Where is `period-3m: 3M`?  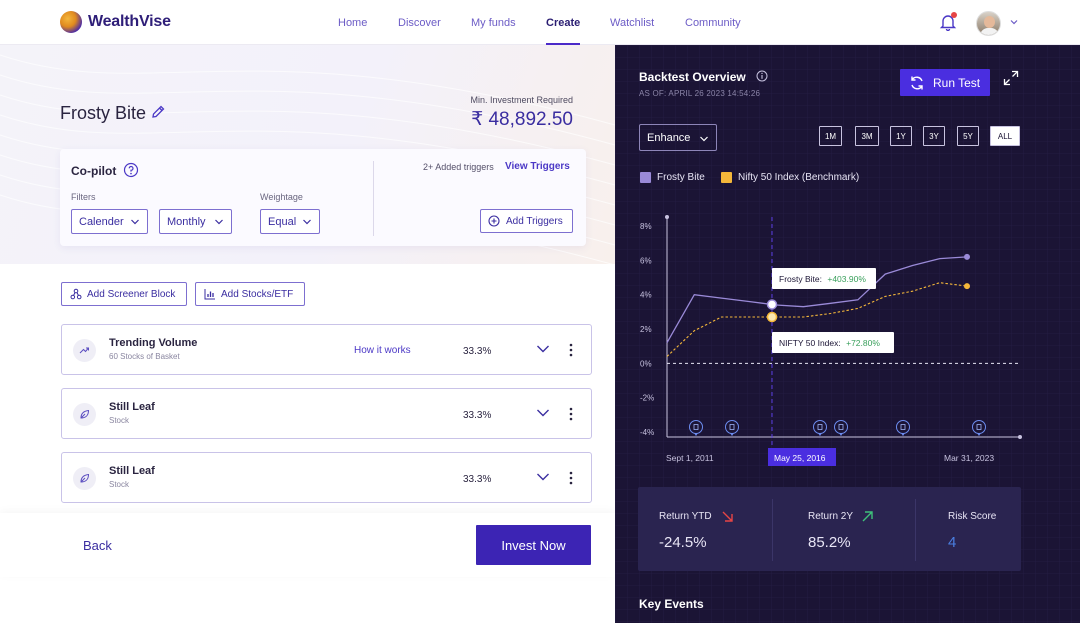 period-3m: 3M is located at coordinates (867, 136).